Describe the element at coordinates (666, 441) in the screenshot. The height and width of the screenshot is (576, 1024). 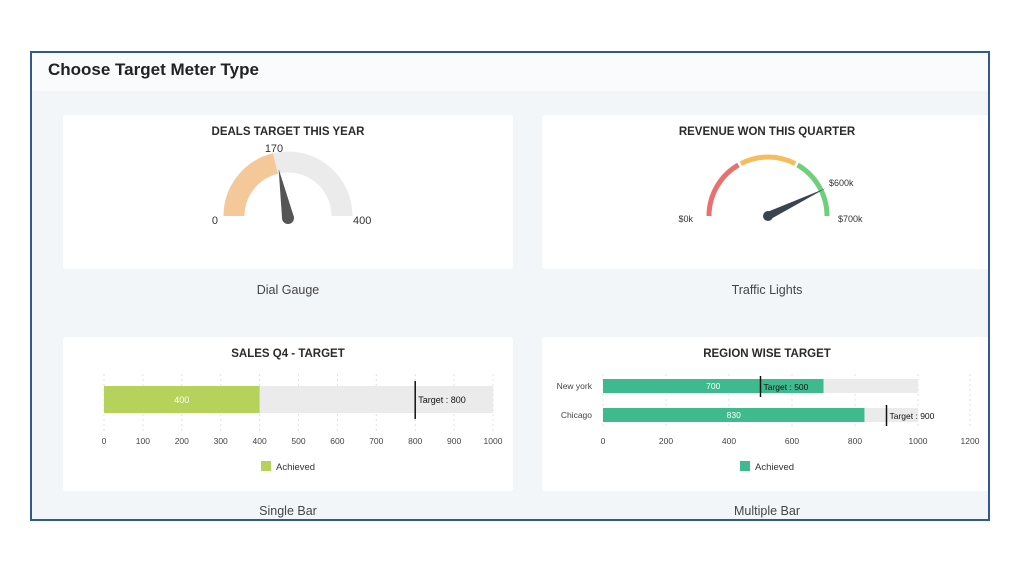
I see `multi-tick-label: 200` at that location.